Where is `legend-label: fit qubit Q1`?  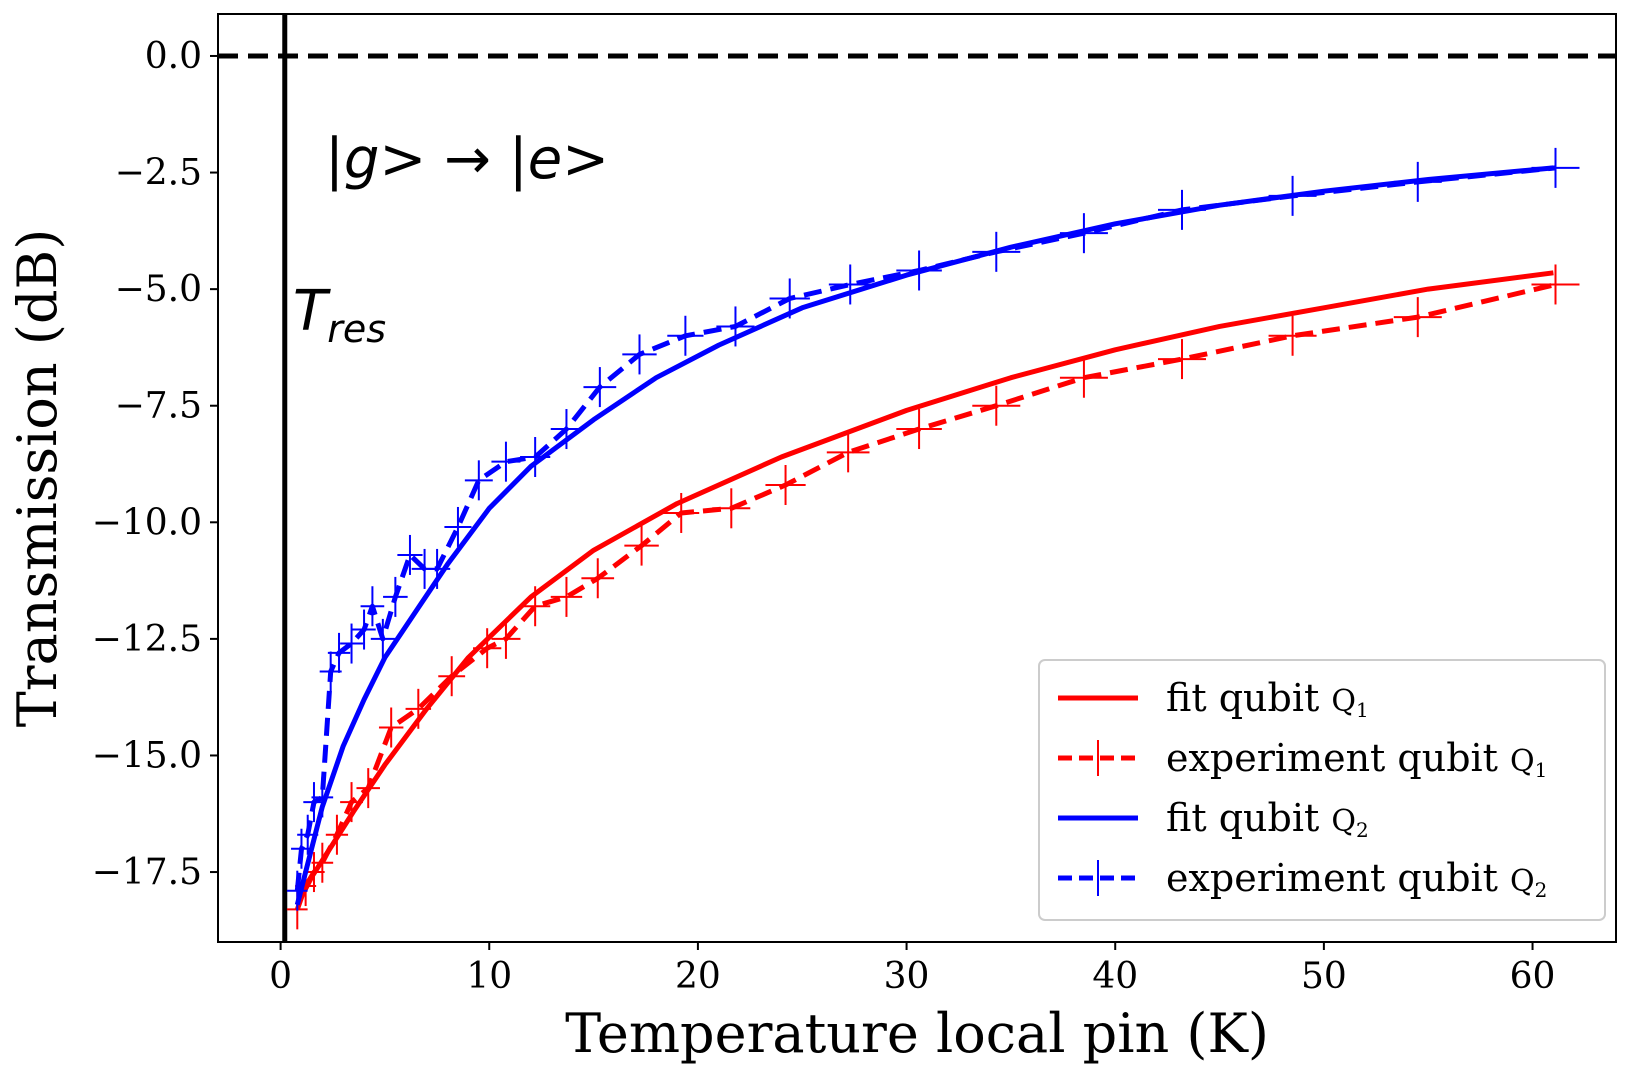 legend-label: fit qubit Q1 is located at coordinates (1267, 699).